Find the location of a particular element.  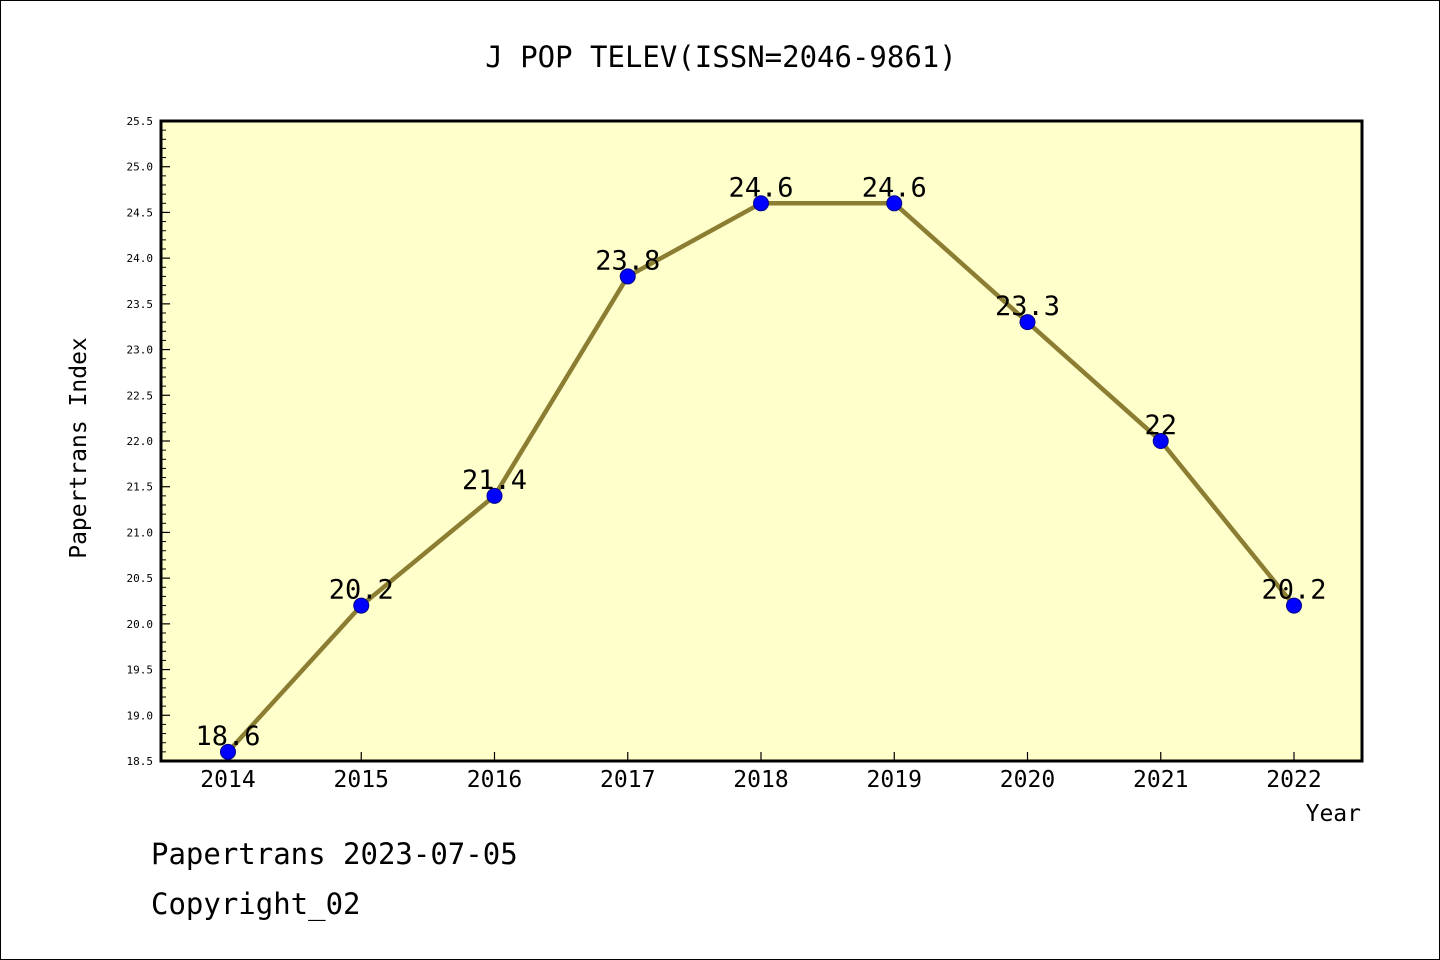

y-tick-label: 21.0 is located at coordinates (140, 532).